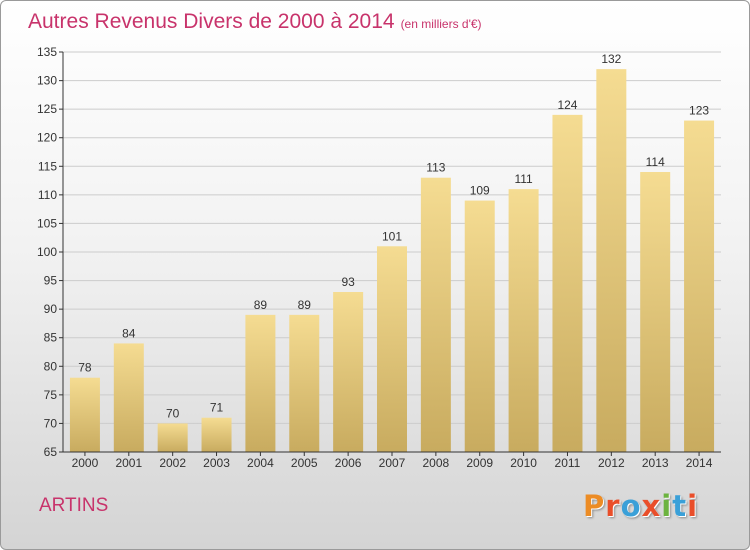  I want to click on y-tick-label: 130, so click(47, 81).